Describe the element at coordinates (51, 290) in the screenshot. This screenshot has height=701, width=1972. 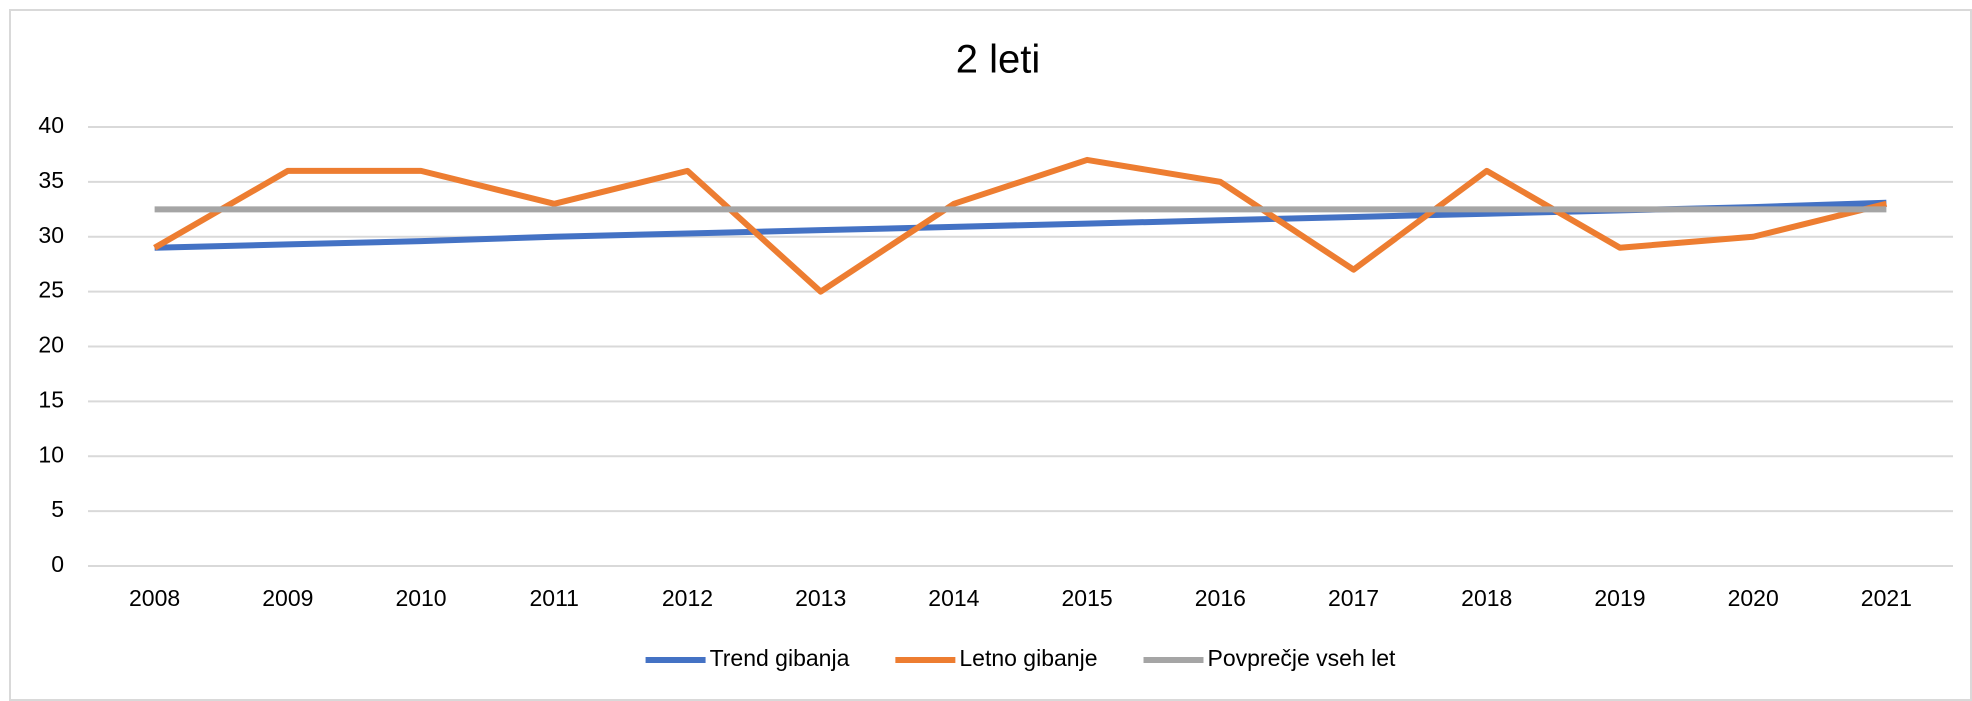
I see `y-tick-label: 25` at that location.